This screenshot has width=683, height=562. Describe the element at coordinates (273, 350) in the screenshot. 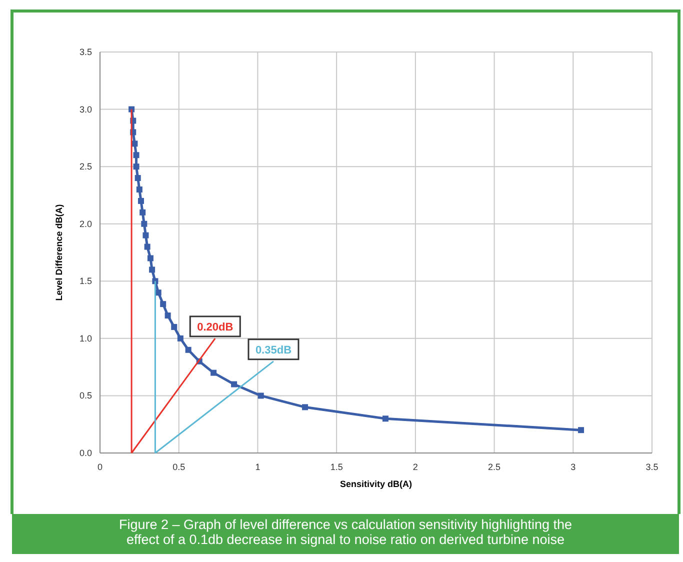

I see `annotation: 0.35dB` at that location.